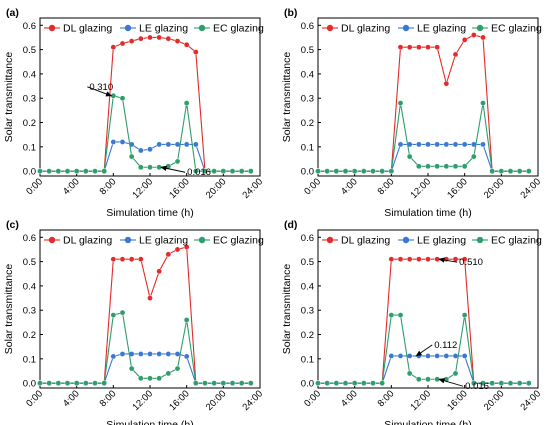 The width and height of the screenshot is (550, 425). I want to click on annotation-label: 0.510, so click(471, 262).